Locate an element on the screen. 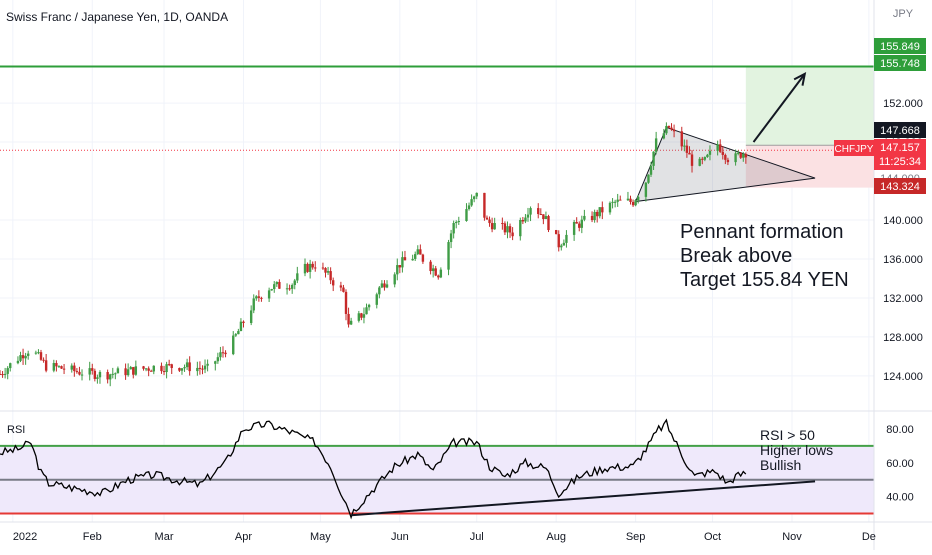 Image resolution: width=932 pixels, height=555 pixels. arrow-shaft is located at coordinates (779, 108).